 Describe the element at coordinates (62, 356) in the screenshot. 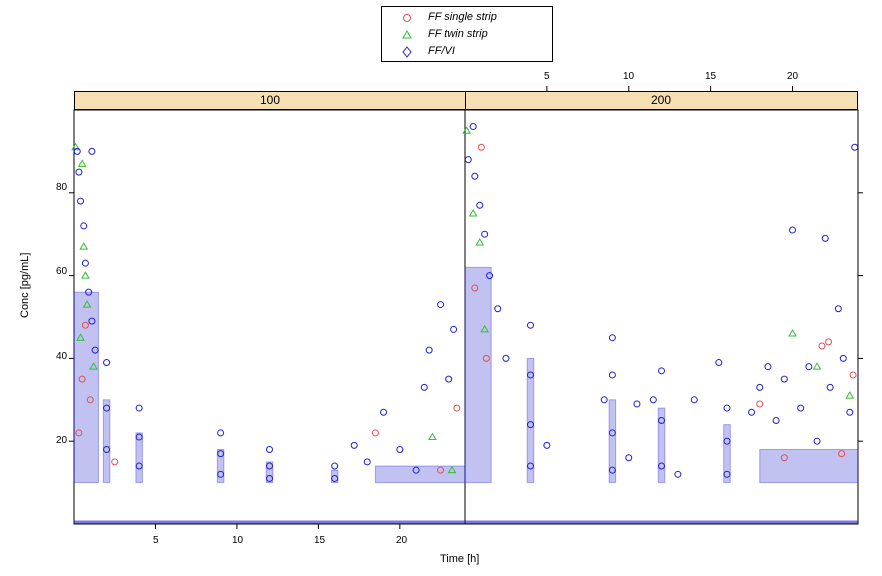

I see `y-tick-label: 40` at that location.